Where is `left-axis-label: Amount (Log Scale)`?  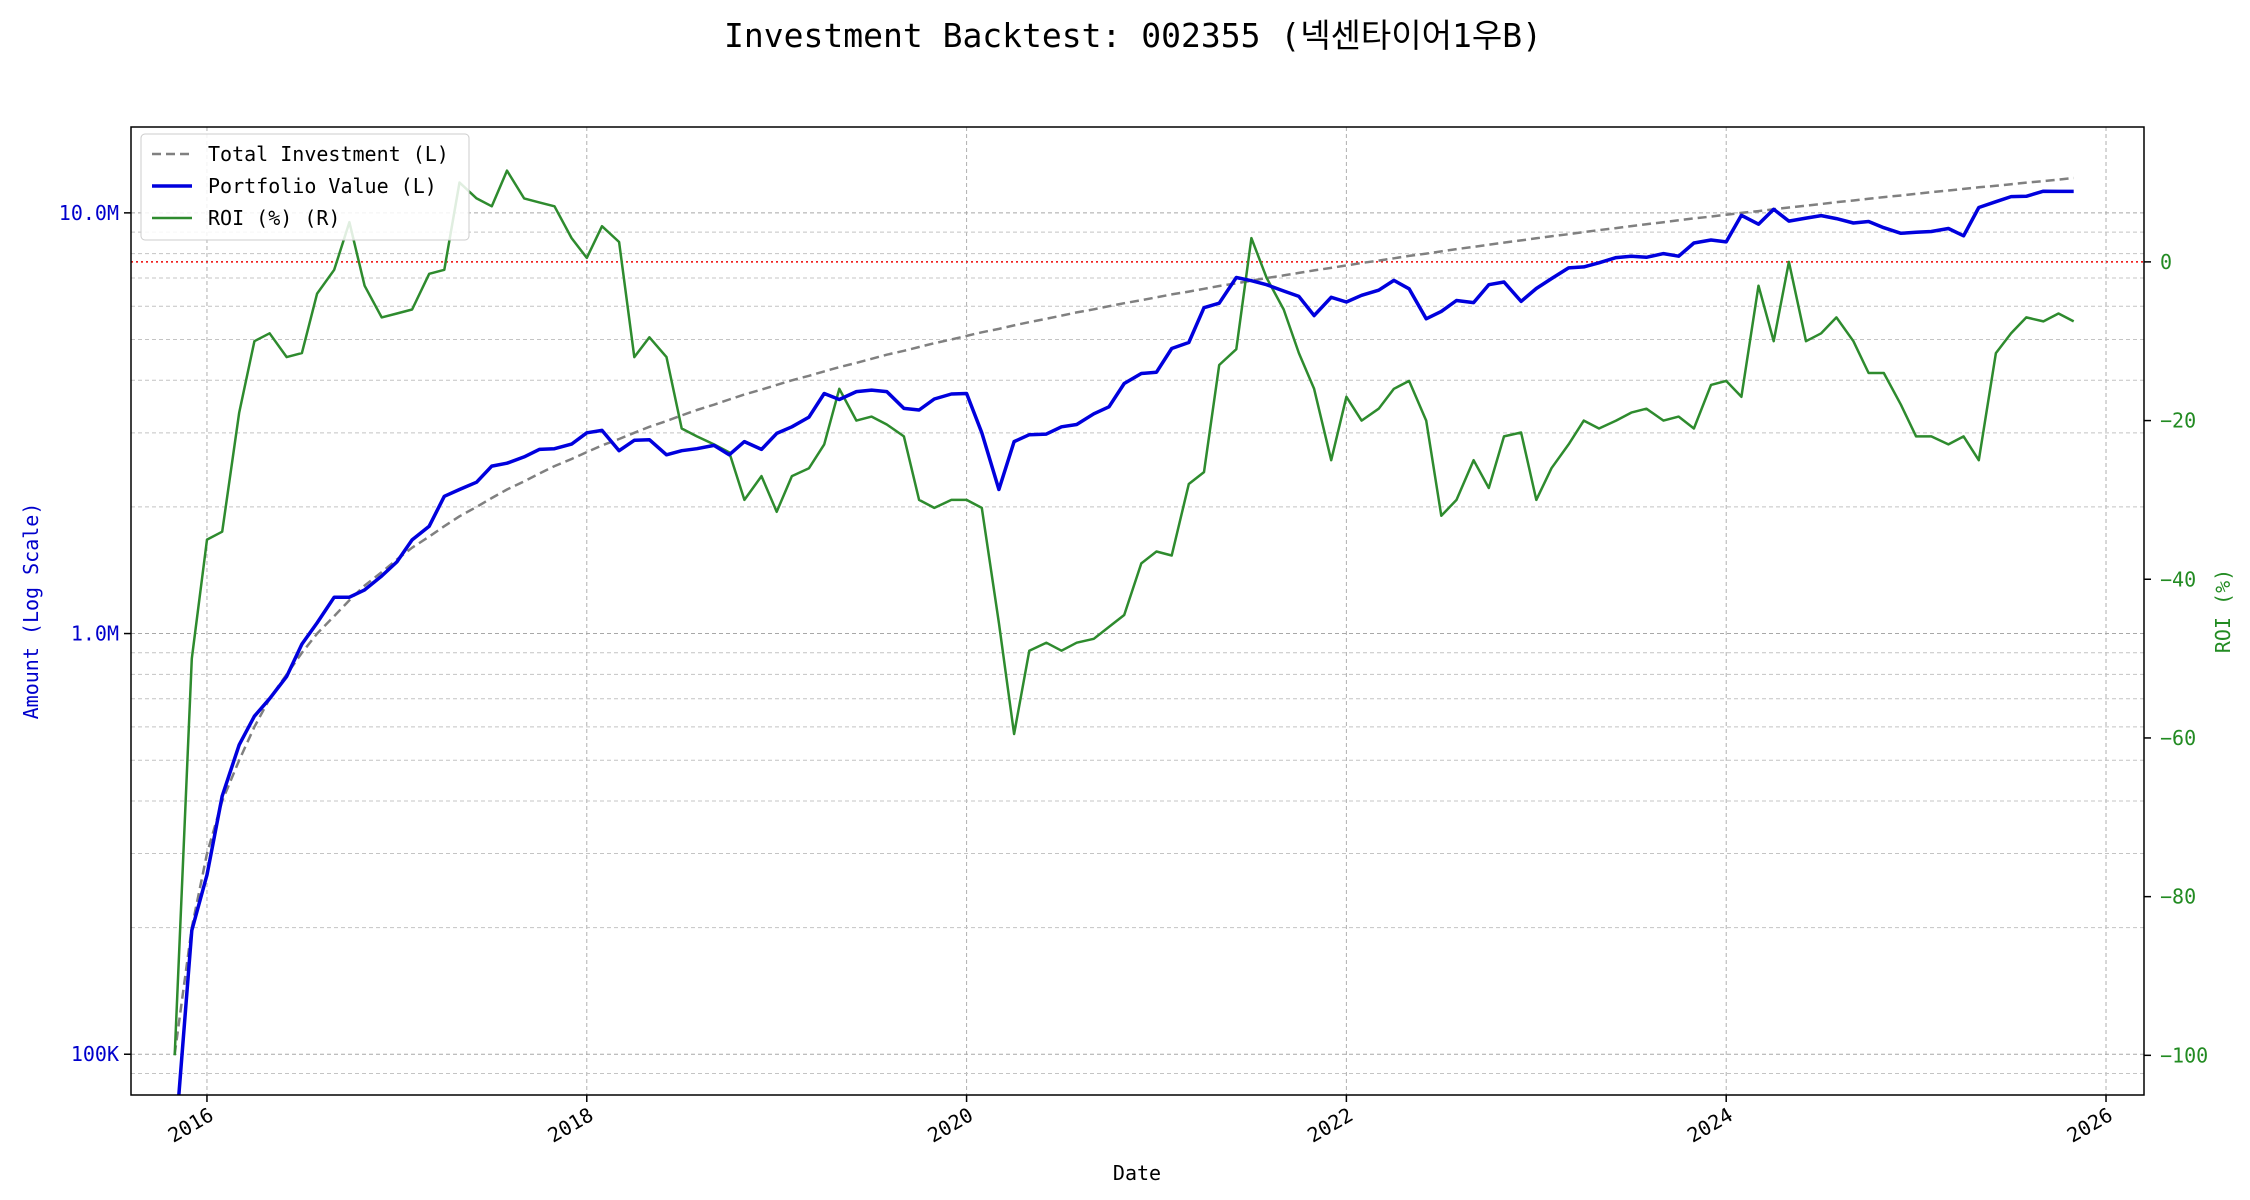
left-axis-label: Amount (Log Scale) is located at coordinates (31, 611).